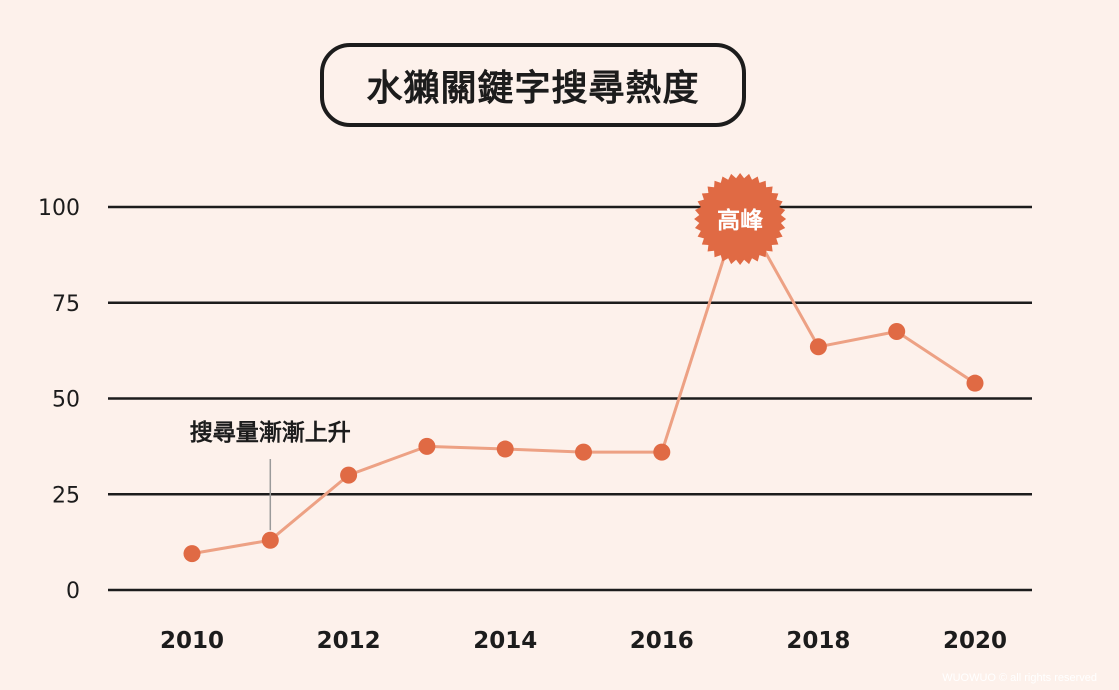 This screenshot has height=690, width=1119. Describe the element at coordinates (66, 495) in the screenshot. I see `y-tick-label: 25` at that location.